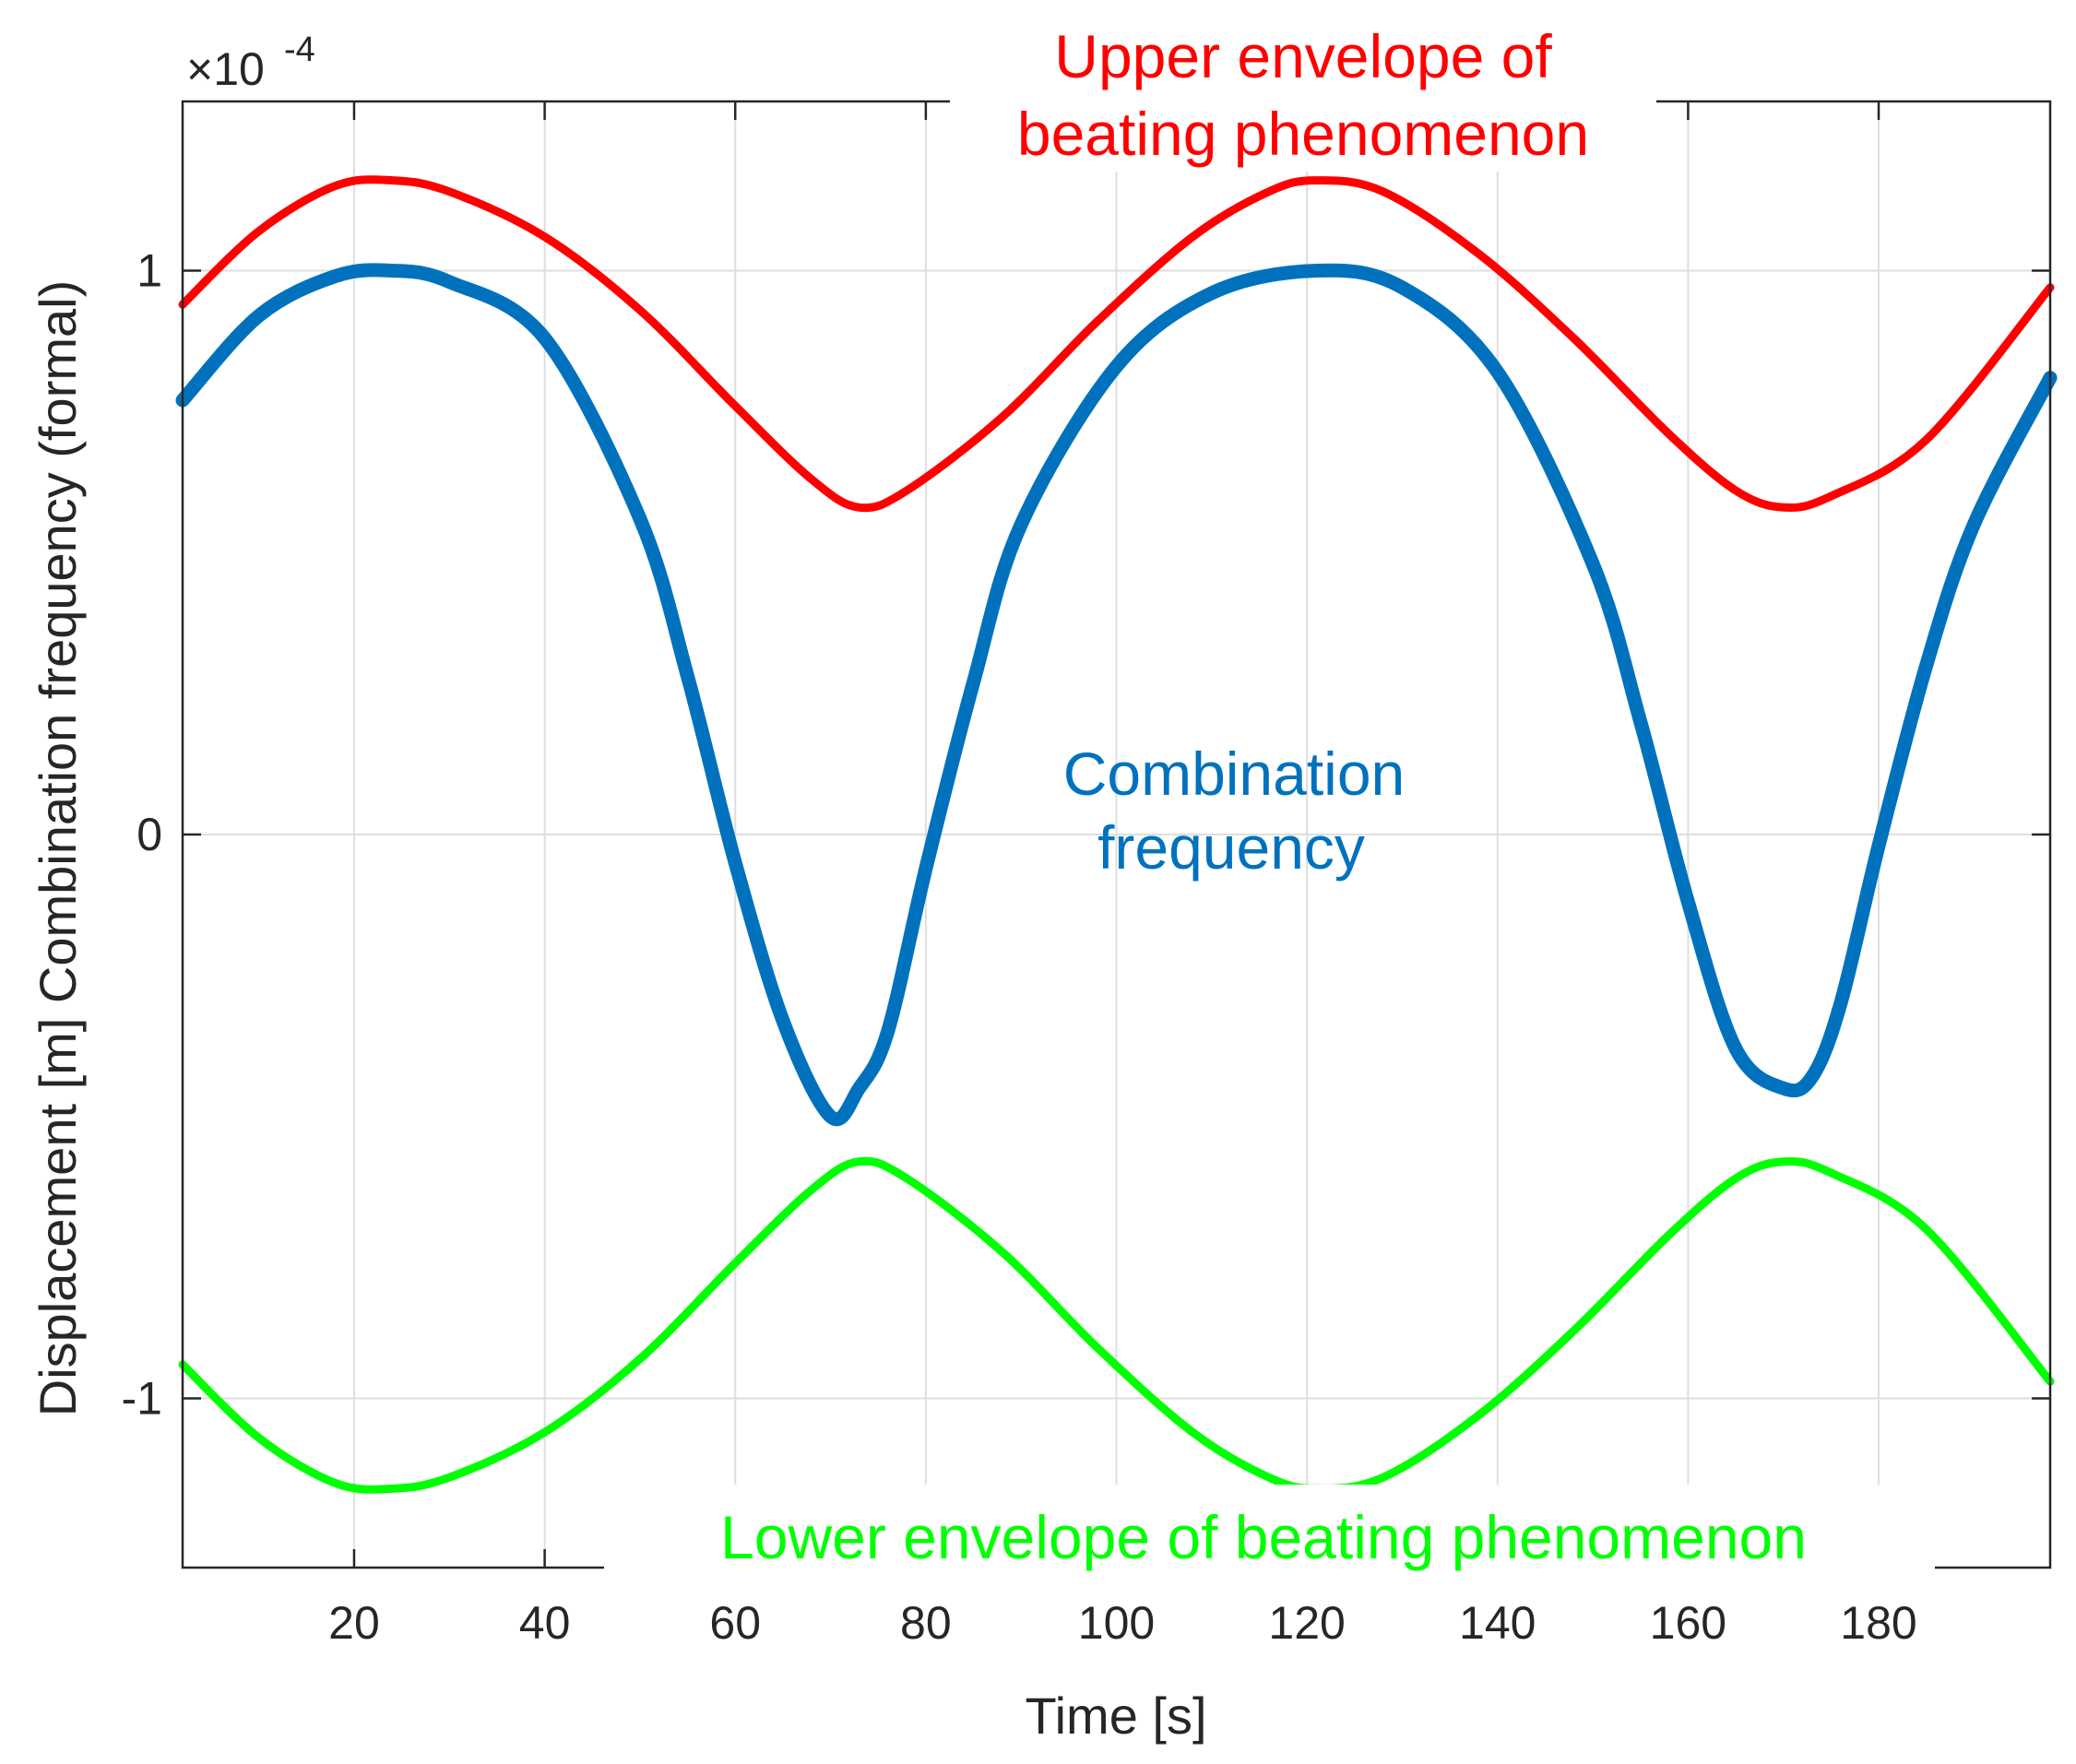 This screenshot has width=2076, height=1764. Describe the element at coordinates (1117, 1623) in the screenshot. I see `x-tick-label: 100` at that location.